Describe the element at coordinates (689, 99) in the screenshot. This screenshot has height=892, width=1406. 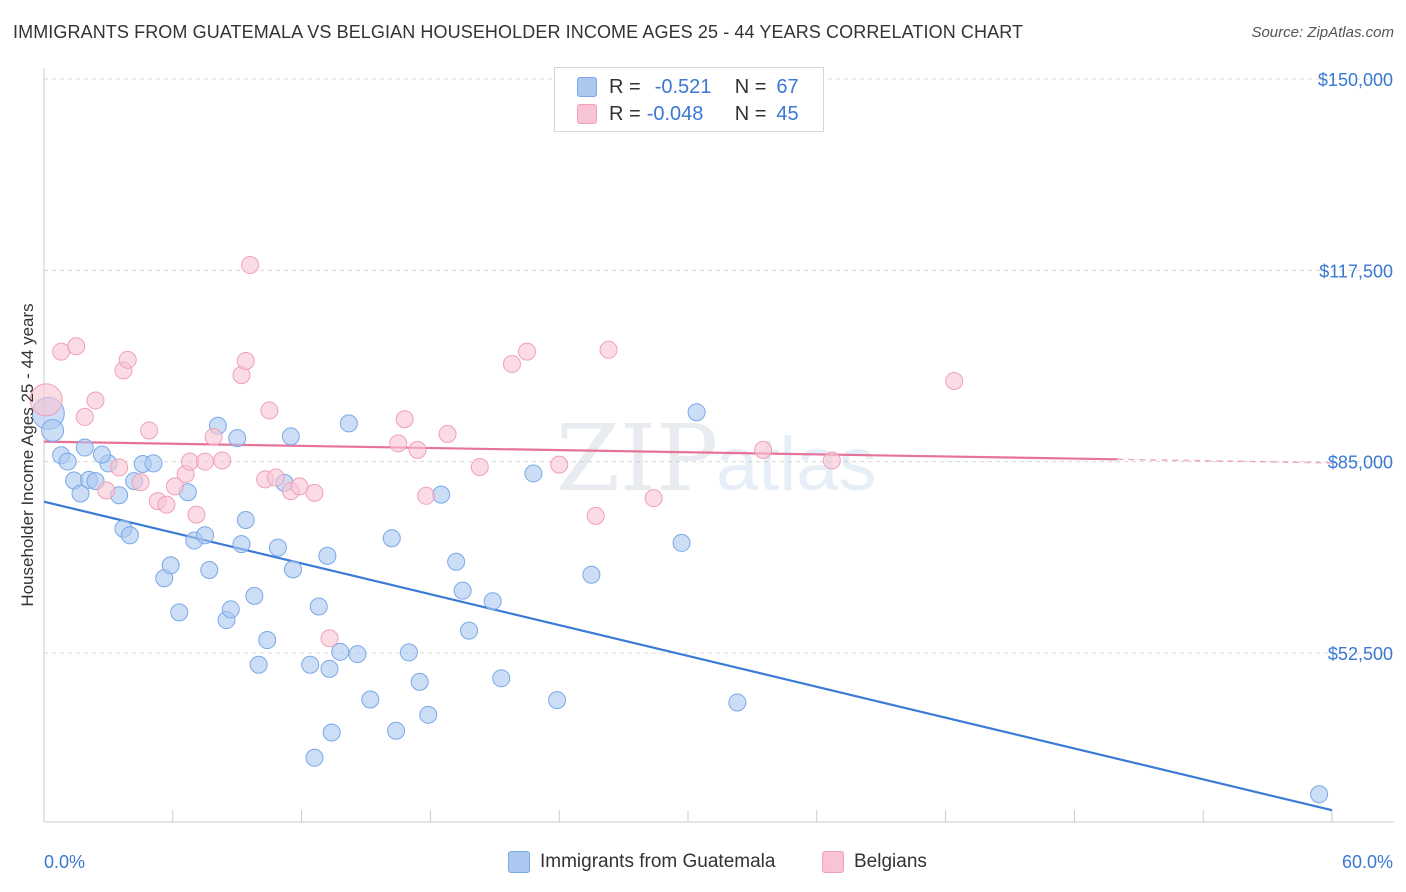
I see `stats-legend: R = -0.521 N = 67 R = -0.048 N = 45` at that location.